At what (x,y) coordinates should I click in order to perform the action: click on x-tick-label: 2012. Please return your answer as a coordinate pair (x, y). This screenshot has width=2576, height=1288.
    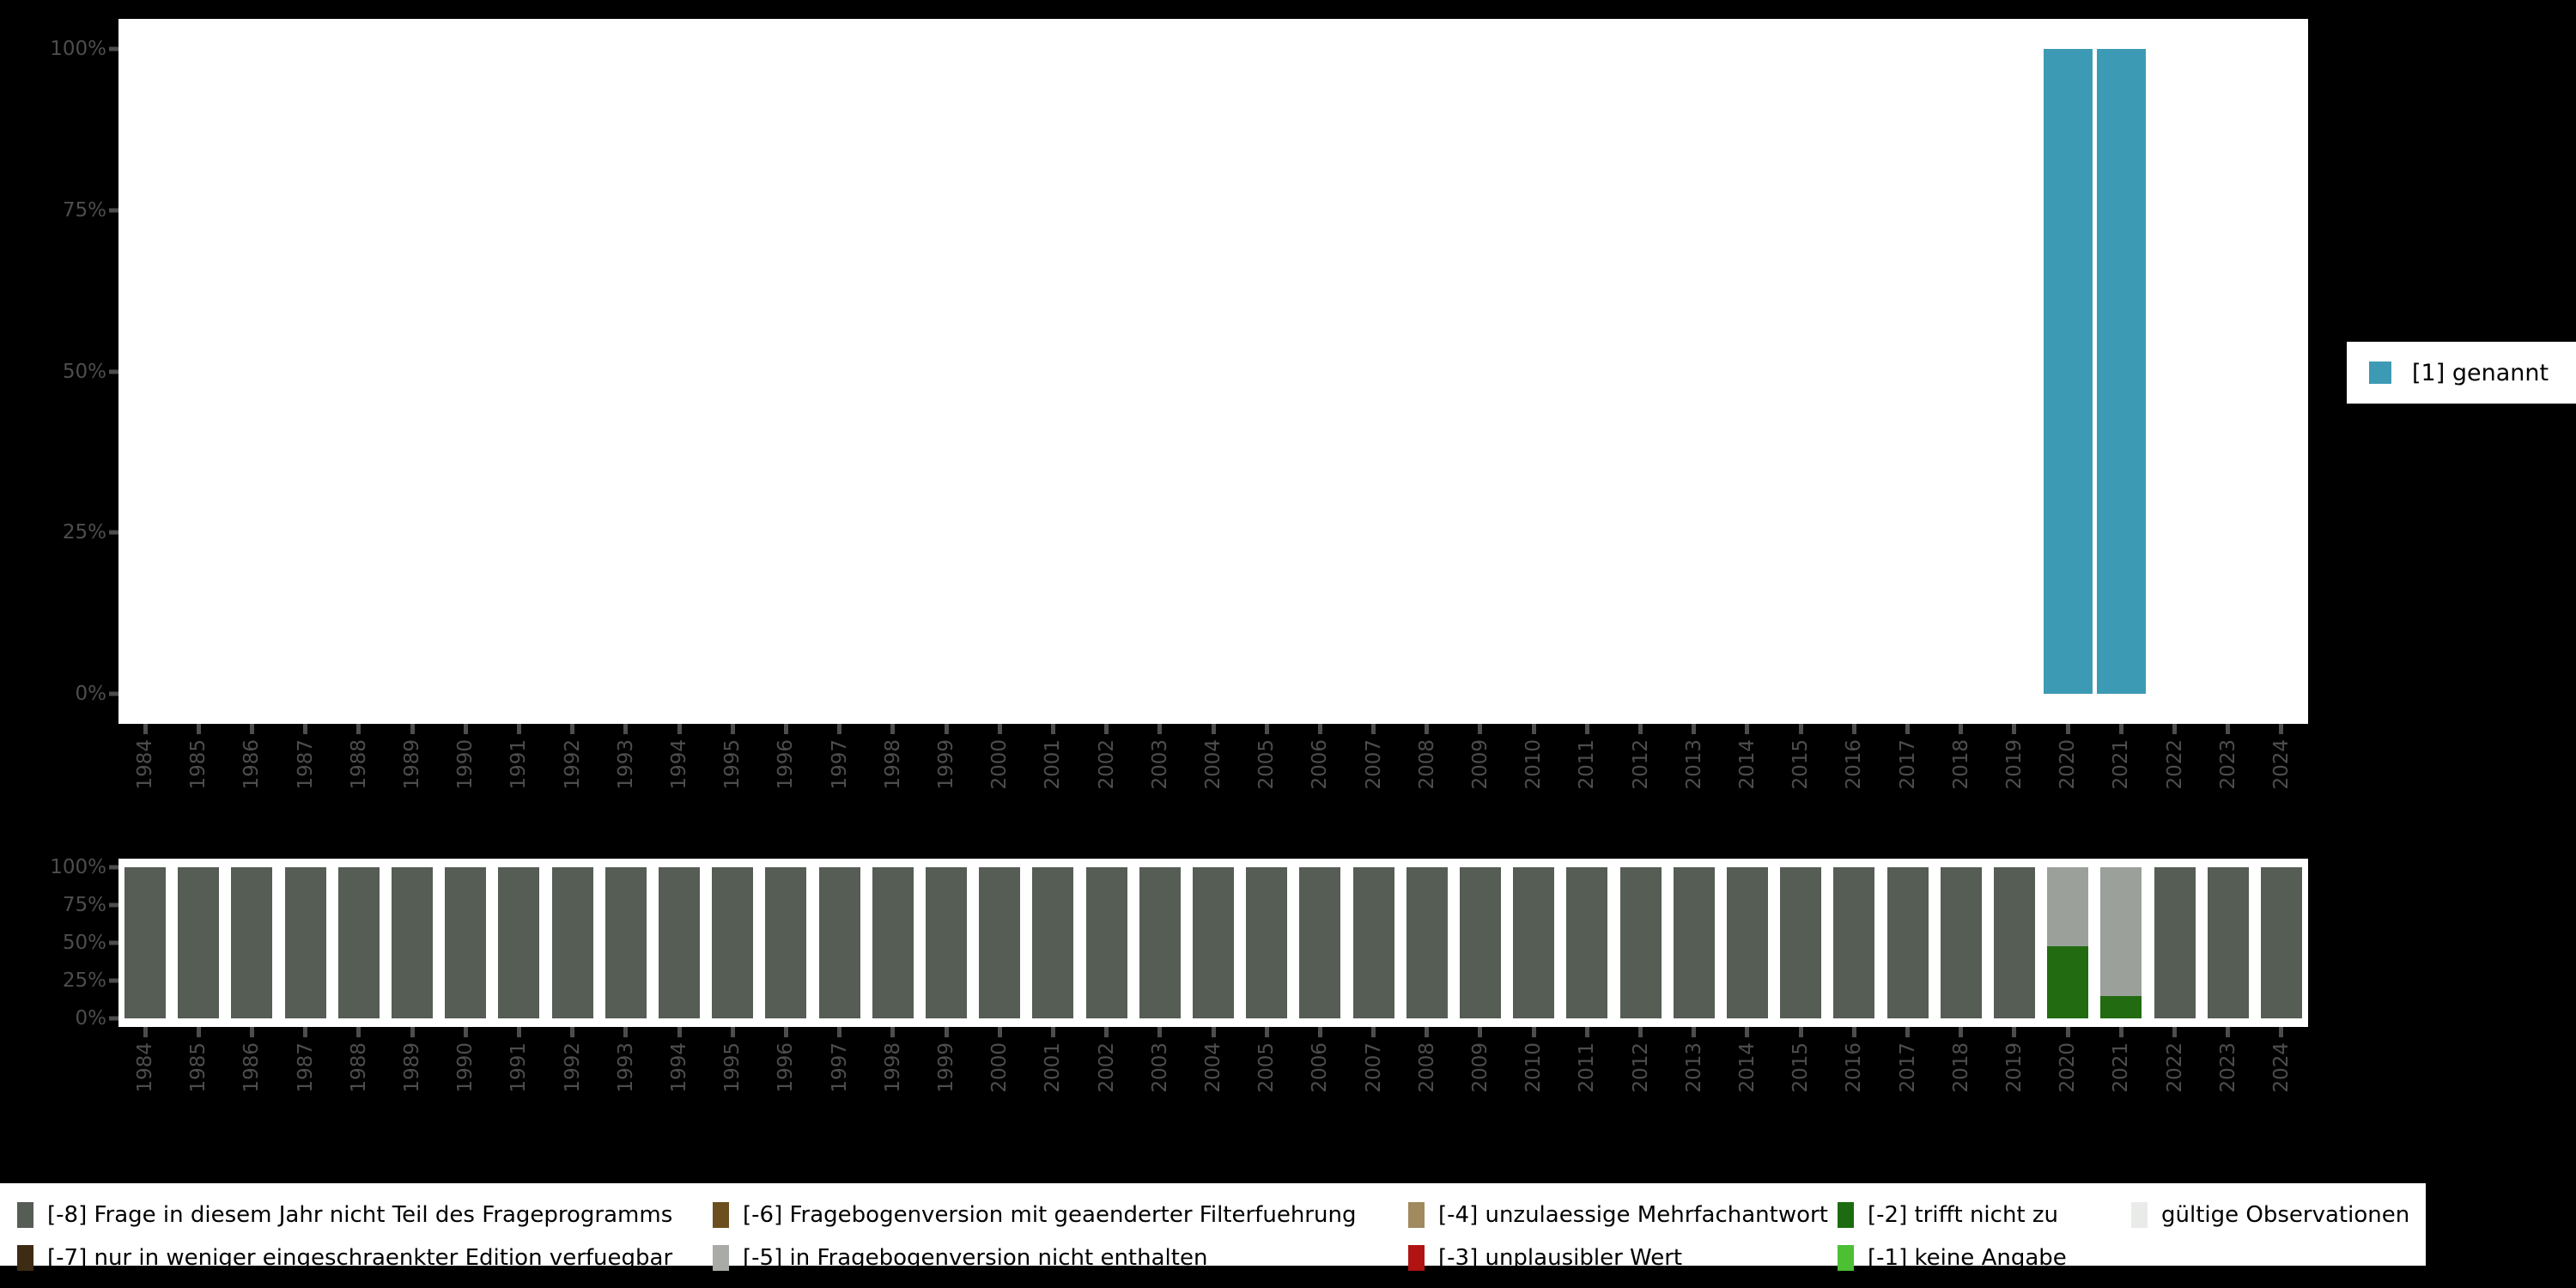
    Looking at the image, I should click on (1641, 1067).